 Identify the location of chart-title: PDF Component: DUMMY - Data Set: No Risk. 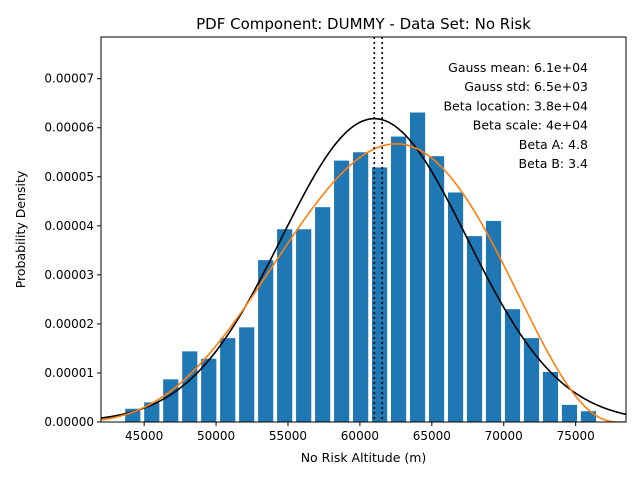
(363, 24).